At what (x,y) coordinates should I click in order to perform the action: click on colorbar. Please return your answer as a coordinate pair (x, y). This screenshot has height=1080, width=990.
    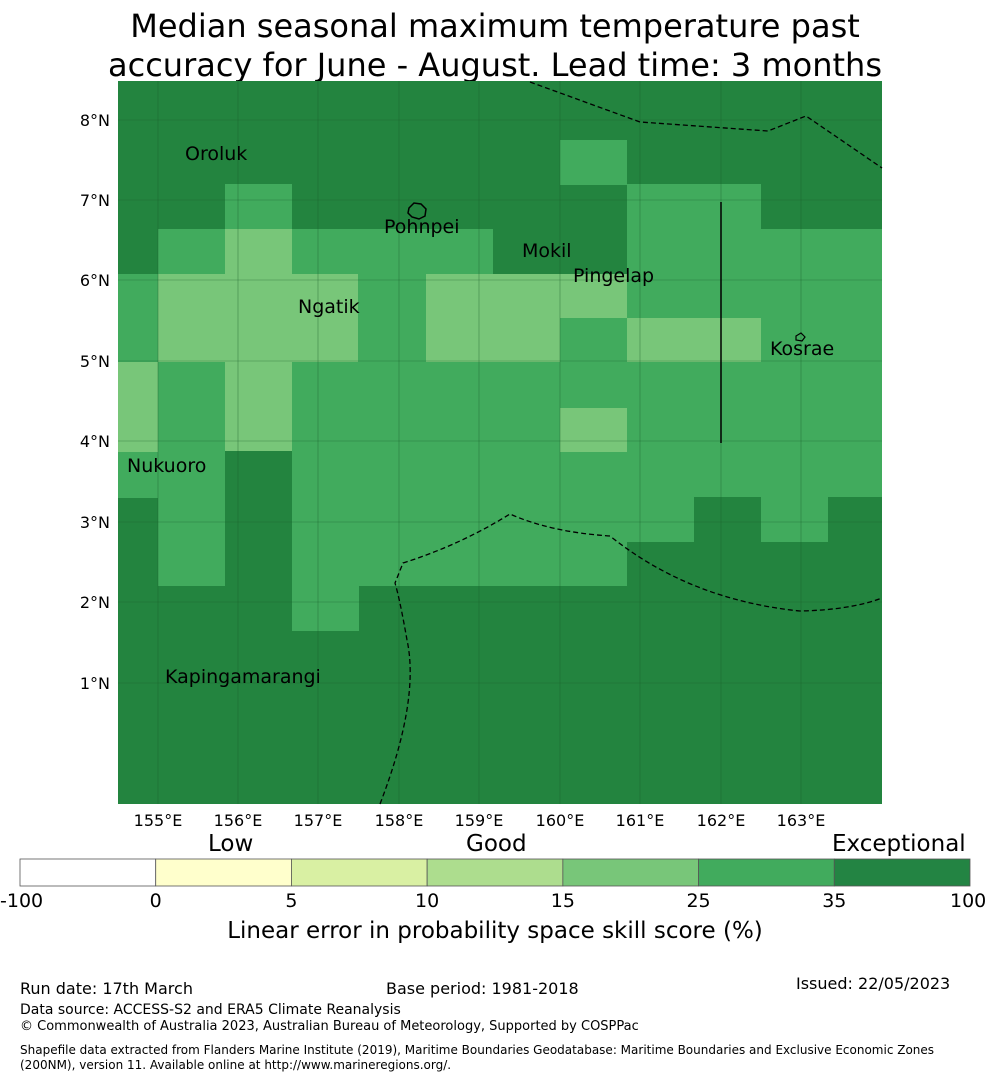
    Looking at the image, I should click on (495, 872).